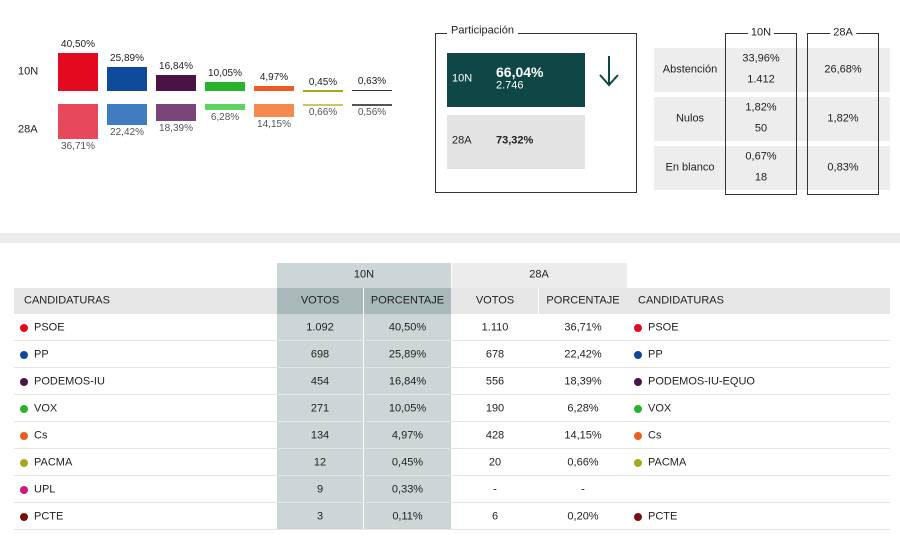 Image resolution: width=900 pixels, height=548 pixels. What do you see at coordinates (78, 146) in the screenshot?
I see `value-label: 36,71%` at bounding box center [78, 146].